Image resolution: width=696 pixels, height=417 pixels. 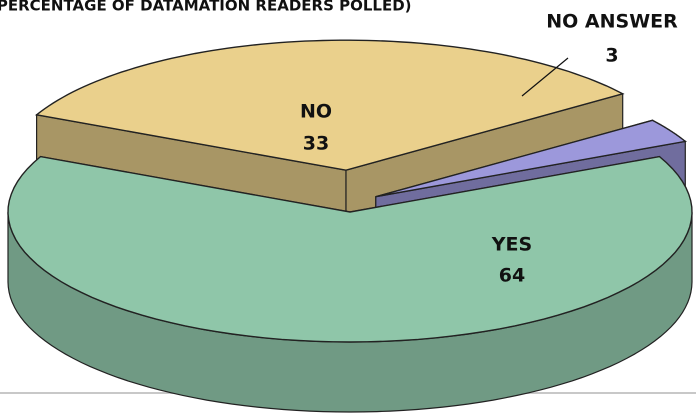 I want to click on value-label: 3, so click(x=611, y=56).